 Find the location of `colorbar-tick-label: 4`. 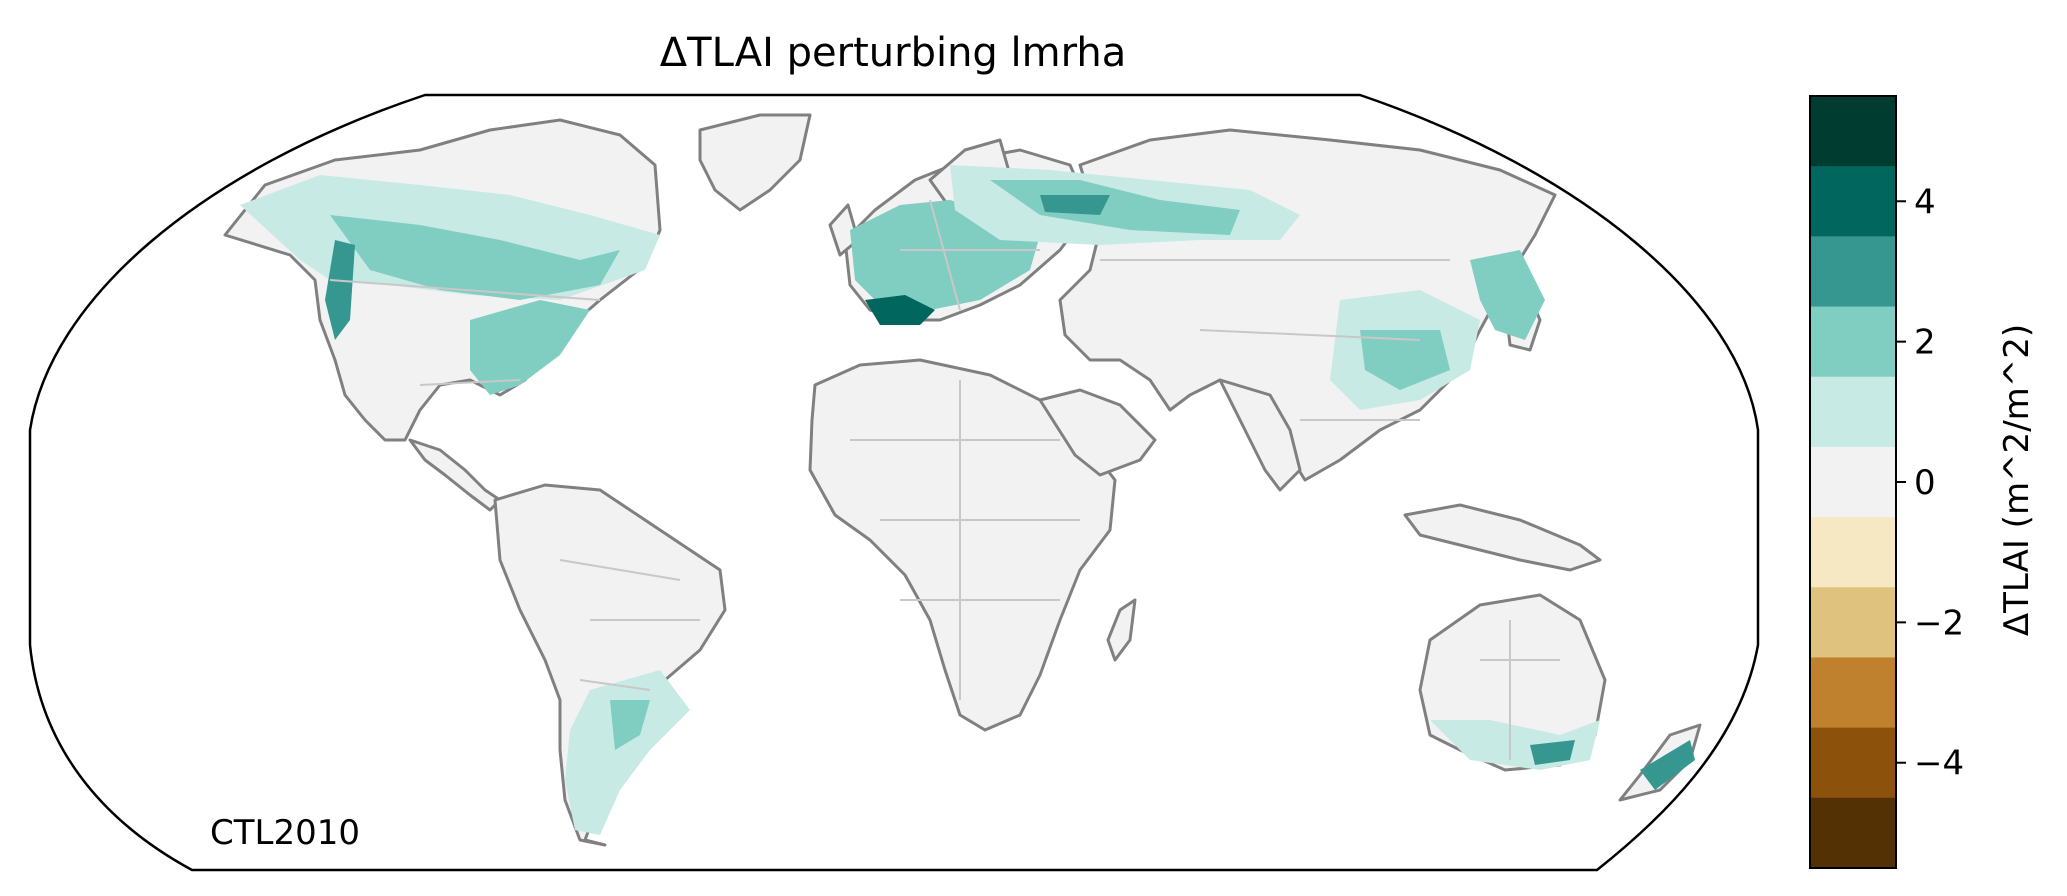

colorbar-tick-label: 4 is located at coordinates (1925, 202).